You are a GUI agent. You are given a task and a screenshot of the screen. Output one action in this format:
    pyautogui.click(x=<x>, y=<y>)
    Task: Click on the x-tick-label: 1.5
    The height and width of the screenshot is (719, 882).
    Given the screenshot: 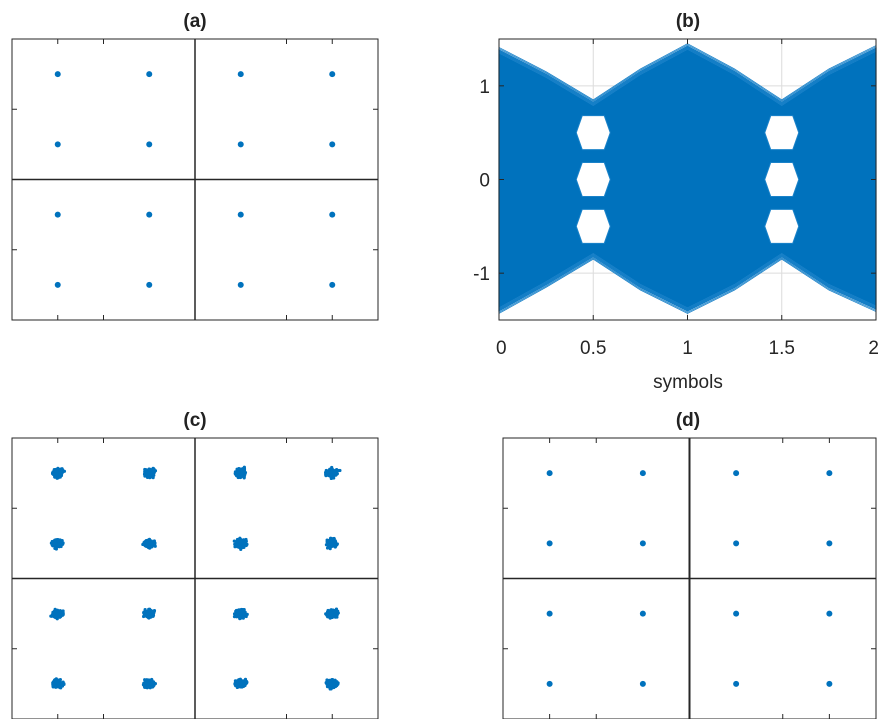 What is the action you would take?
    pyautogui.click(x=782, y=348)
    